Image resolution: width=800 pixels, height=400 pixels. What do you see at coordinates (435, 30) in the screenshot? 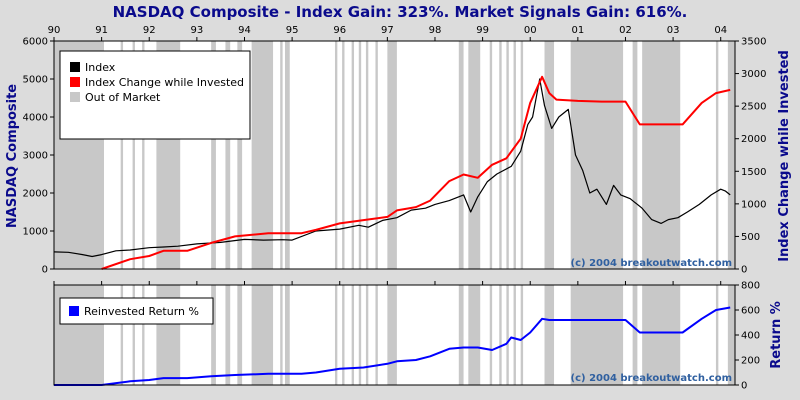
I see `x-tick-label: 98` at bounding box center [435, 30].